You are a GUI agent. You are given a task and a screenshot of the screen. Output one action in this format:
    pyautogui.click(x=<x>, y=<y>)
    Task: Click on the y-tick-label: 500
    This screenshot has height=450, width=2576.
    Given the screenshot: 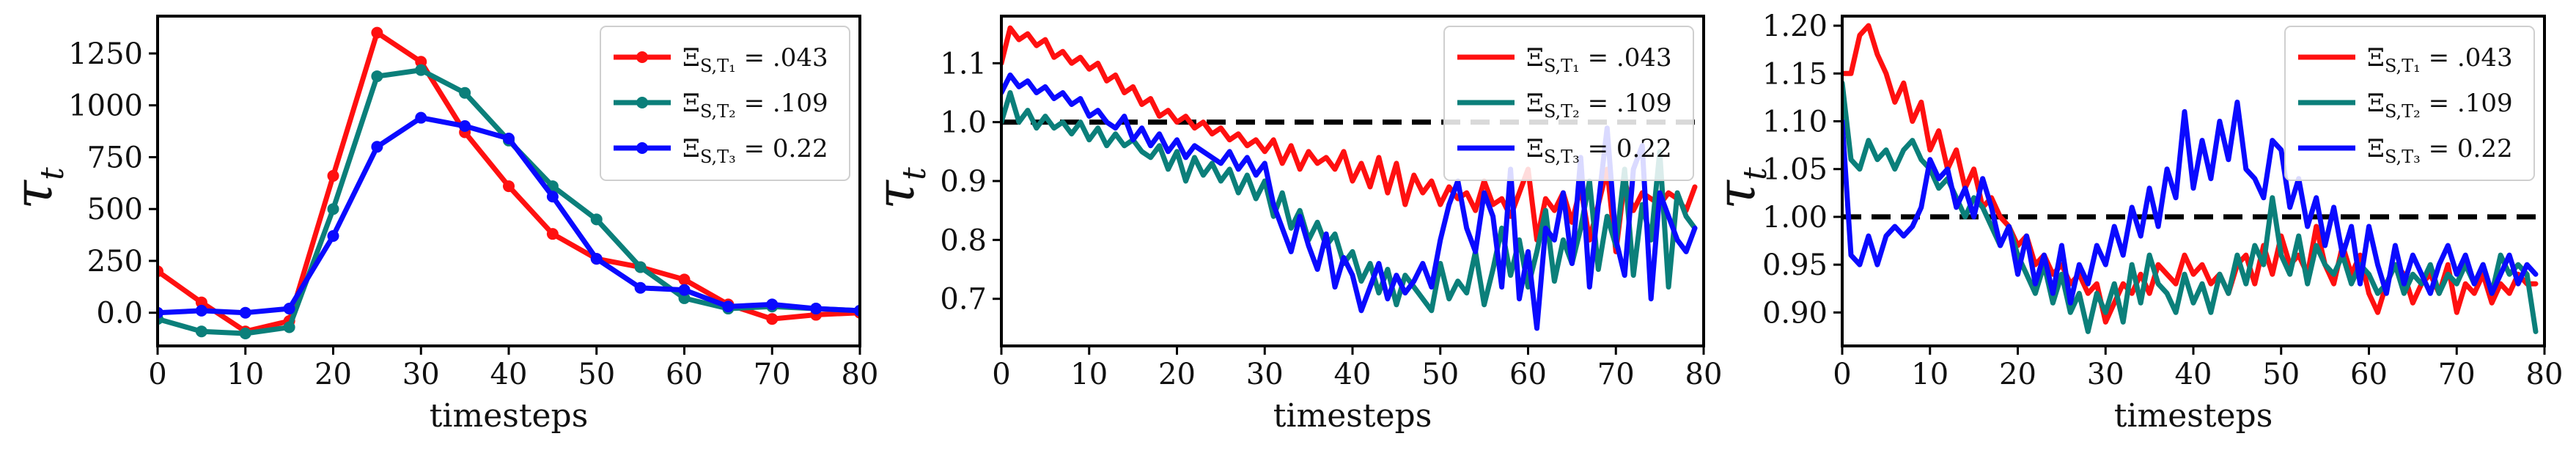 What is the action you would take?
    pyautogui.click(x=115, y=209)
    